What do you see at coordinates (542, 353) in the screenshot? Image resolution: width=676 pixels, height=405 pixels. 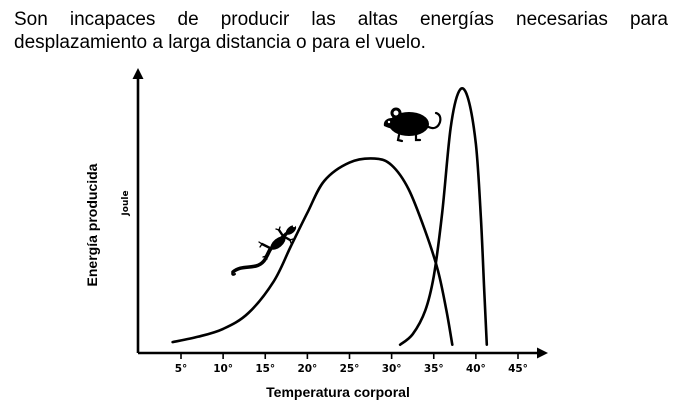 I see `x-axis-arrow` at bounding box center [542, 353].